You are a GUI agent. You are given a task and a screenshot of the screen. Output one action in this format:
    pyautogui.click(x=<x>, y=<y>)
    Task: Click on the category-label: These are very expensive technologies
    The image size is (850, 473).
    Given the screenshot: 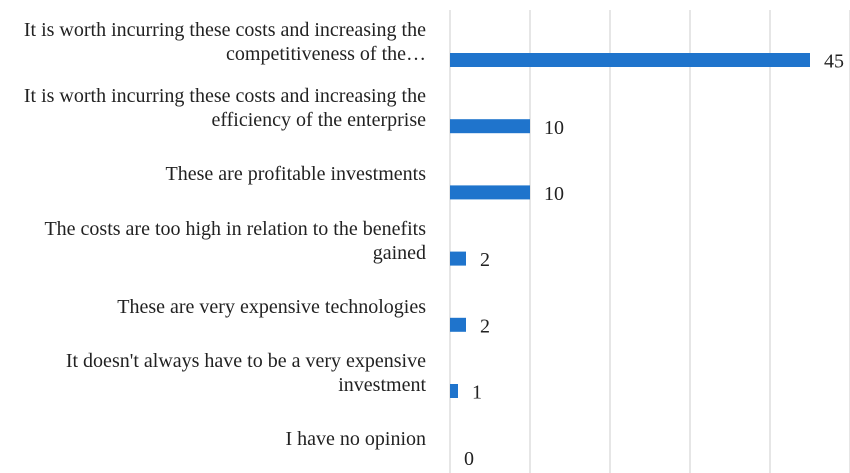 What is the action you would take?
    pyautogui.click(x=271, y=306)
    